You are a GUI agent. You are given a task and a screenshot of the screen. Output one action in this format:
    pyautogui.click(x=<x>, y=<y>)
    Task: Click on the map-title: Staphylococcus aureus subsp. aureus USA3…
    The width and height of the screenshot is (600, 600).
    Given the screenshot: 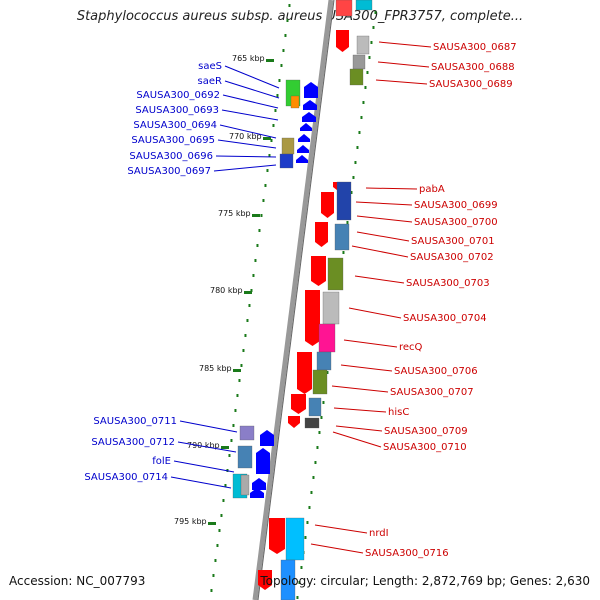 What is the action you would take?
    pyautogui.click(x=300, y=16)
    